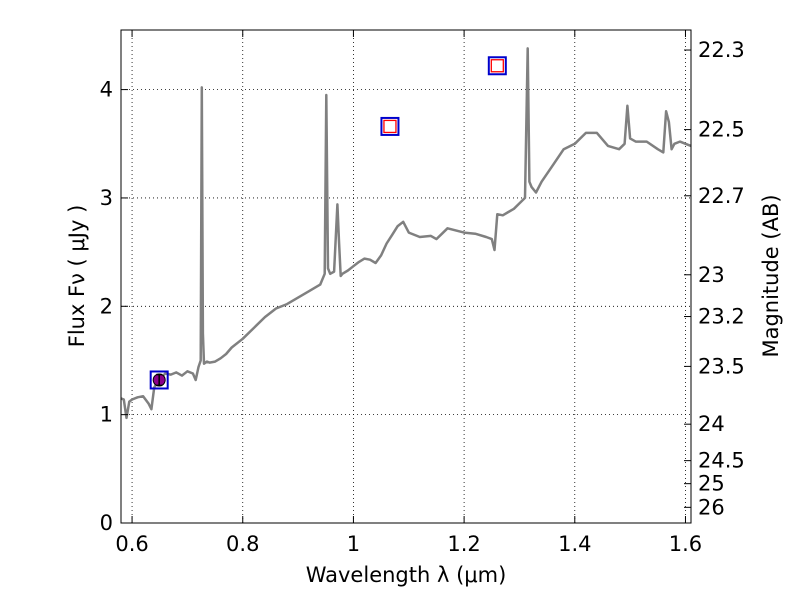  What do you see at coordinates (106, 415) in the screenshot?
I see `y-tick-label: 1` at bounding box center [106, 415].